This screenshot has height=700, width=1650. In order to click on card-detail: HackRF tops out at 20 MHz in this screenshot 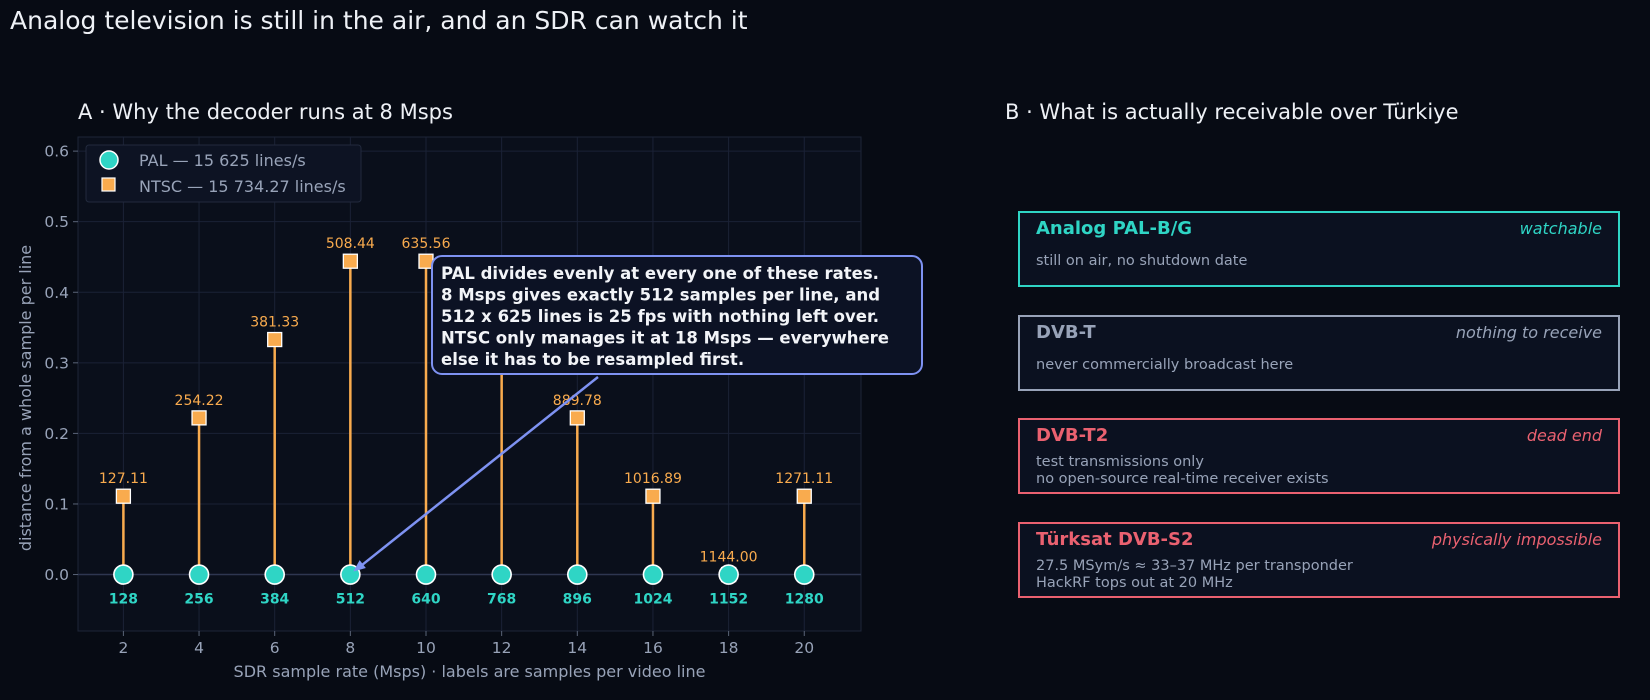, I will do `click(1134, 583)`.